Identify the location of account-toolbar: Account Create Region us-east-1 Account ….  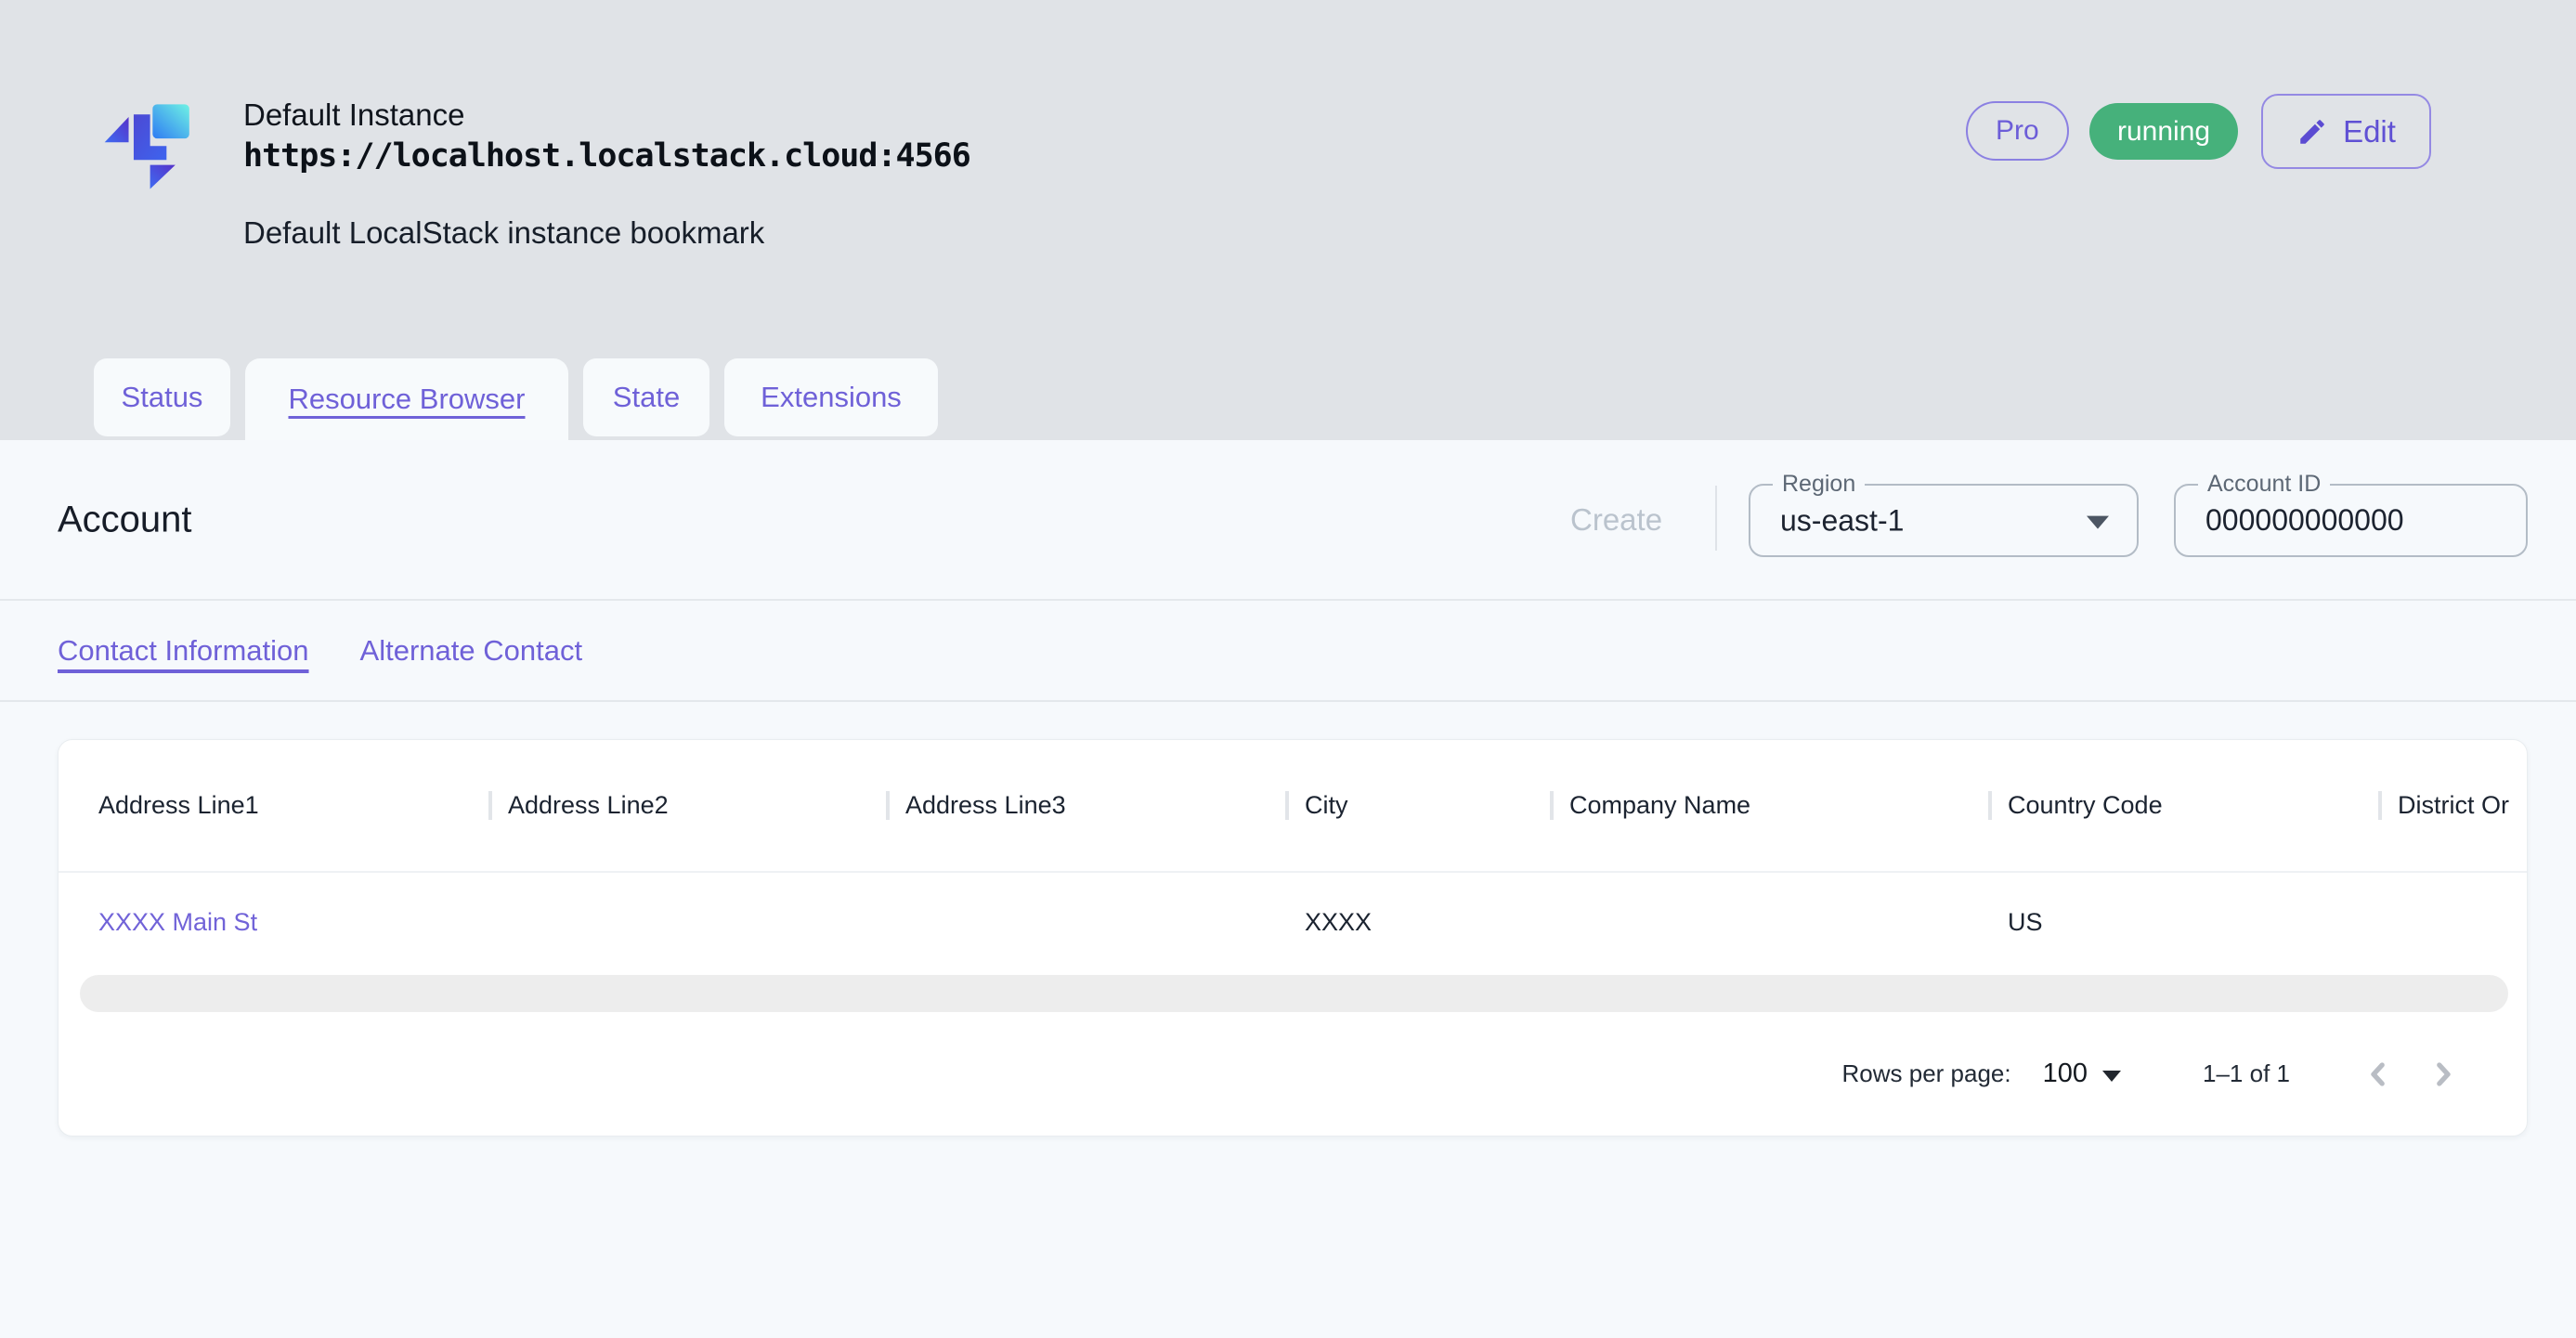
(1288, 519).